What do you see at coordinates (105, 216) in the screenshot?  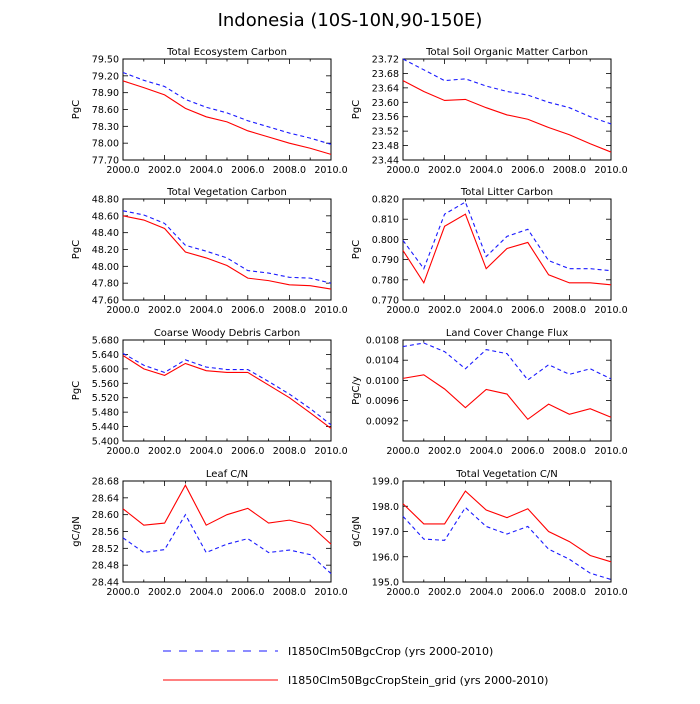 I see `y-tick-label: 48.60` at bounding box center [105, 216].